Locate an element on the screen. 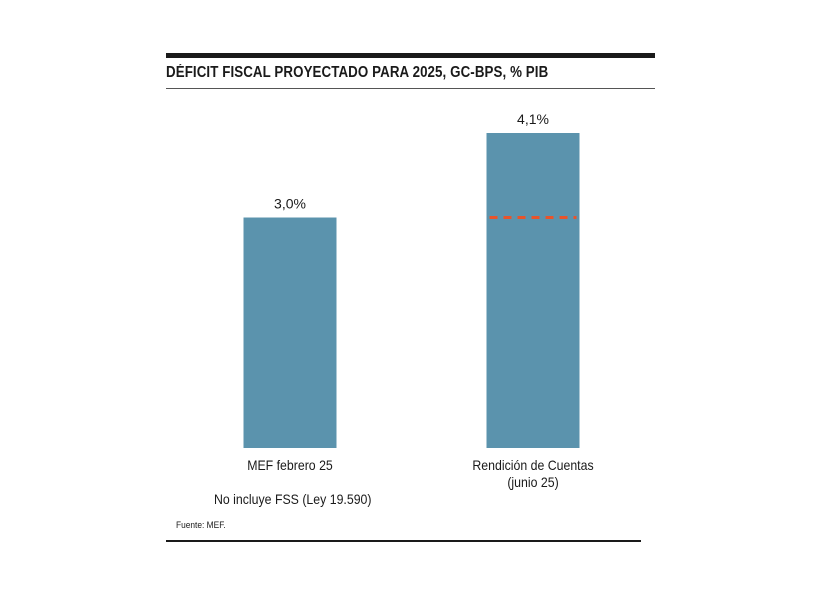 The width and height of the screenshot is (833, 600). category-label-line: Rendición de Cuentas is located at coordinates (533, 465).